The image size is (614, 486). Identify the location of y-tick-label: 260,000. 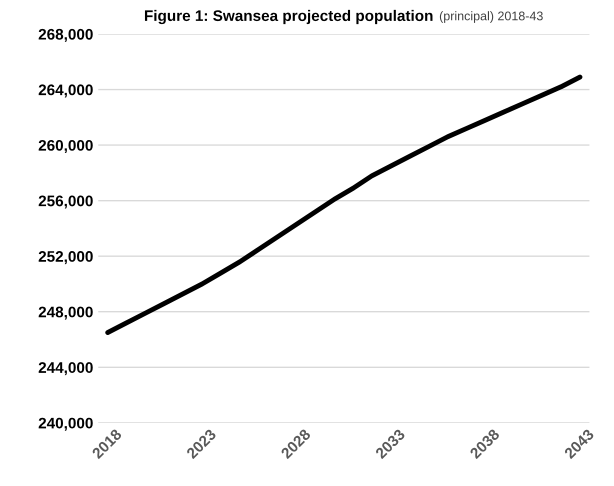
(65, 147).